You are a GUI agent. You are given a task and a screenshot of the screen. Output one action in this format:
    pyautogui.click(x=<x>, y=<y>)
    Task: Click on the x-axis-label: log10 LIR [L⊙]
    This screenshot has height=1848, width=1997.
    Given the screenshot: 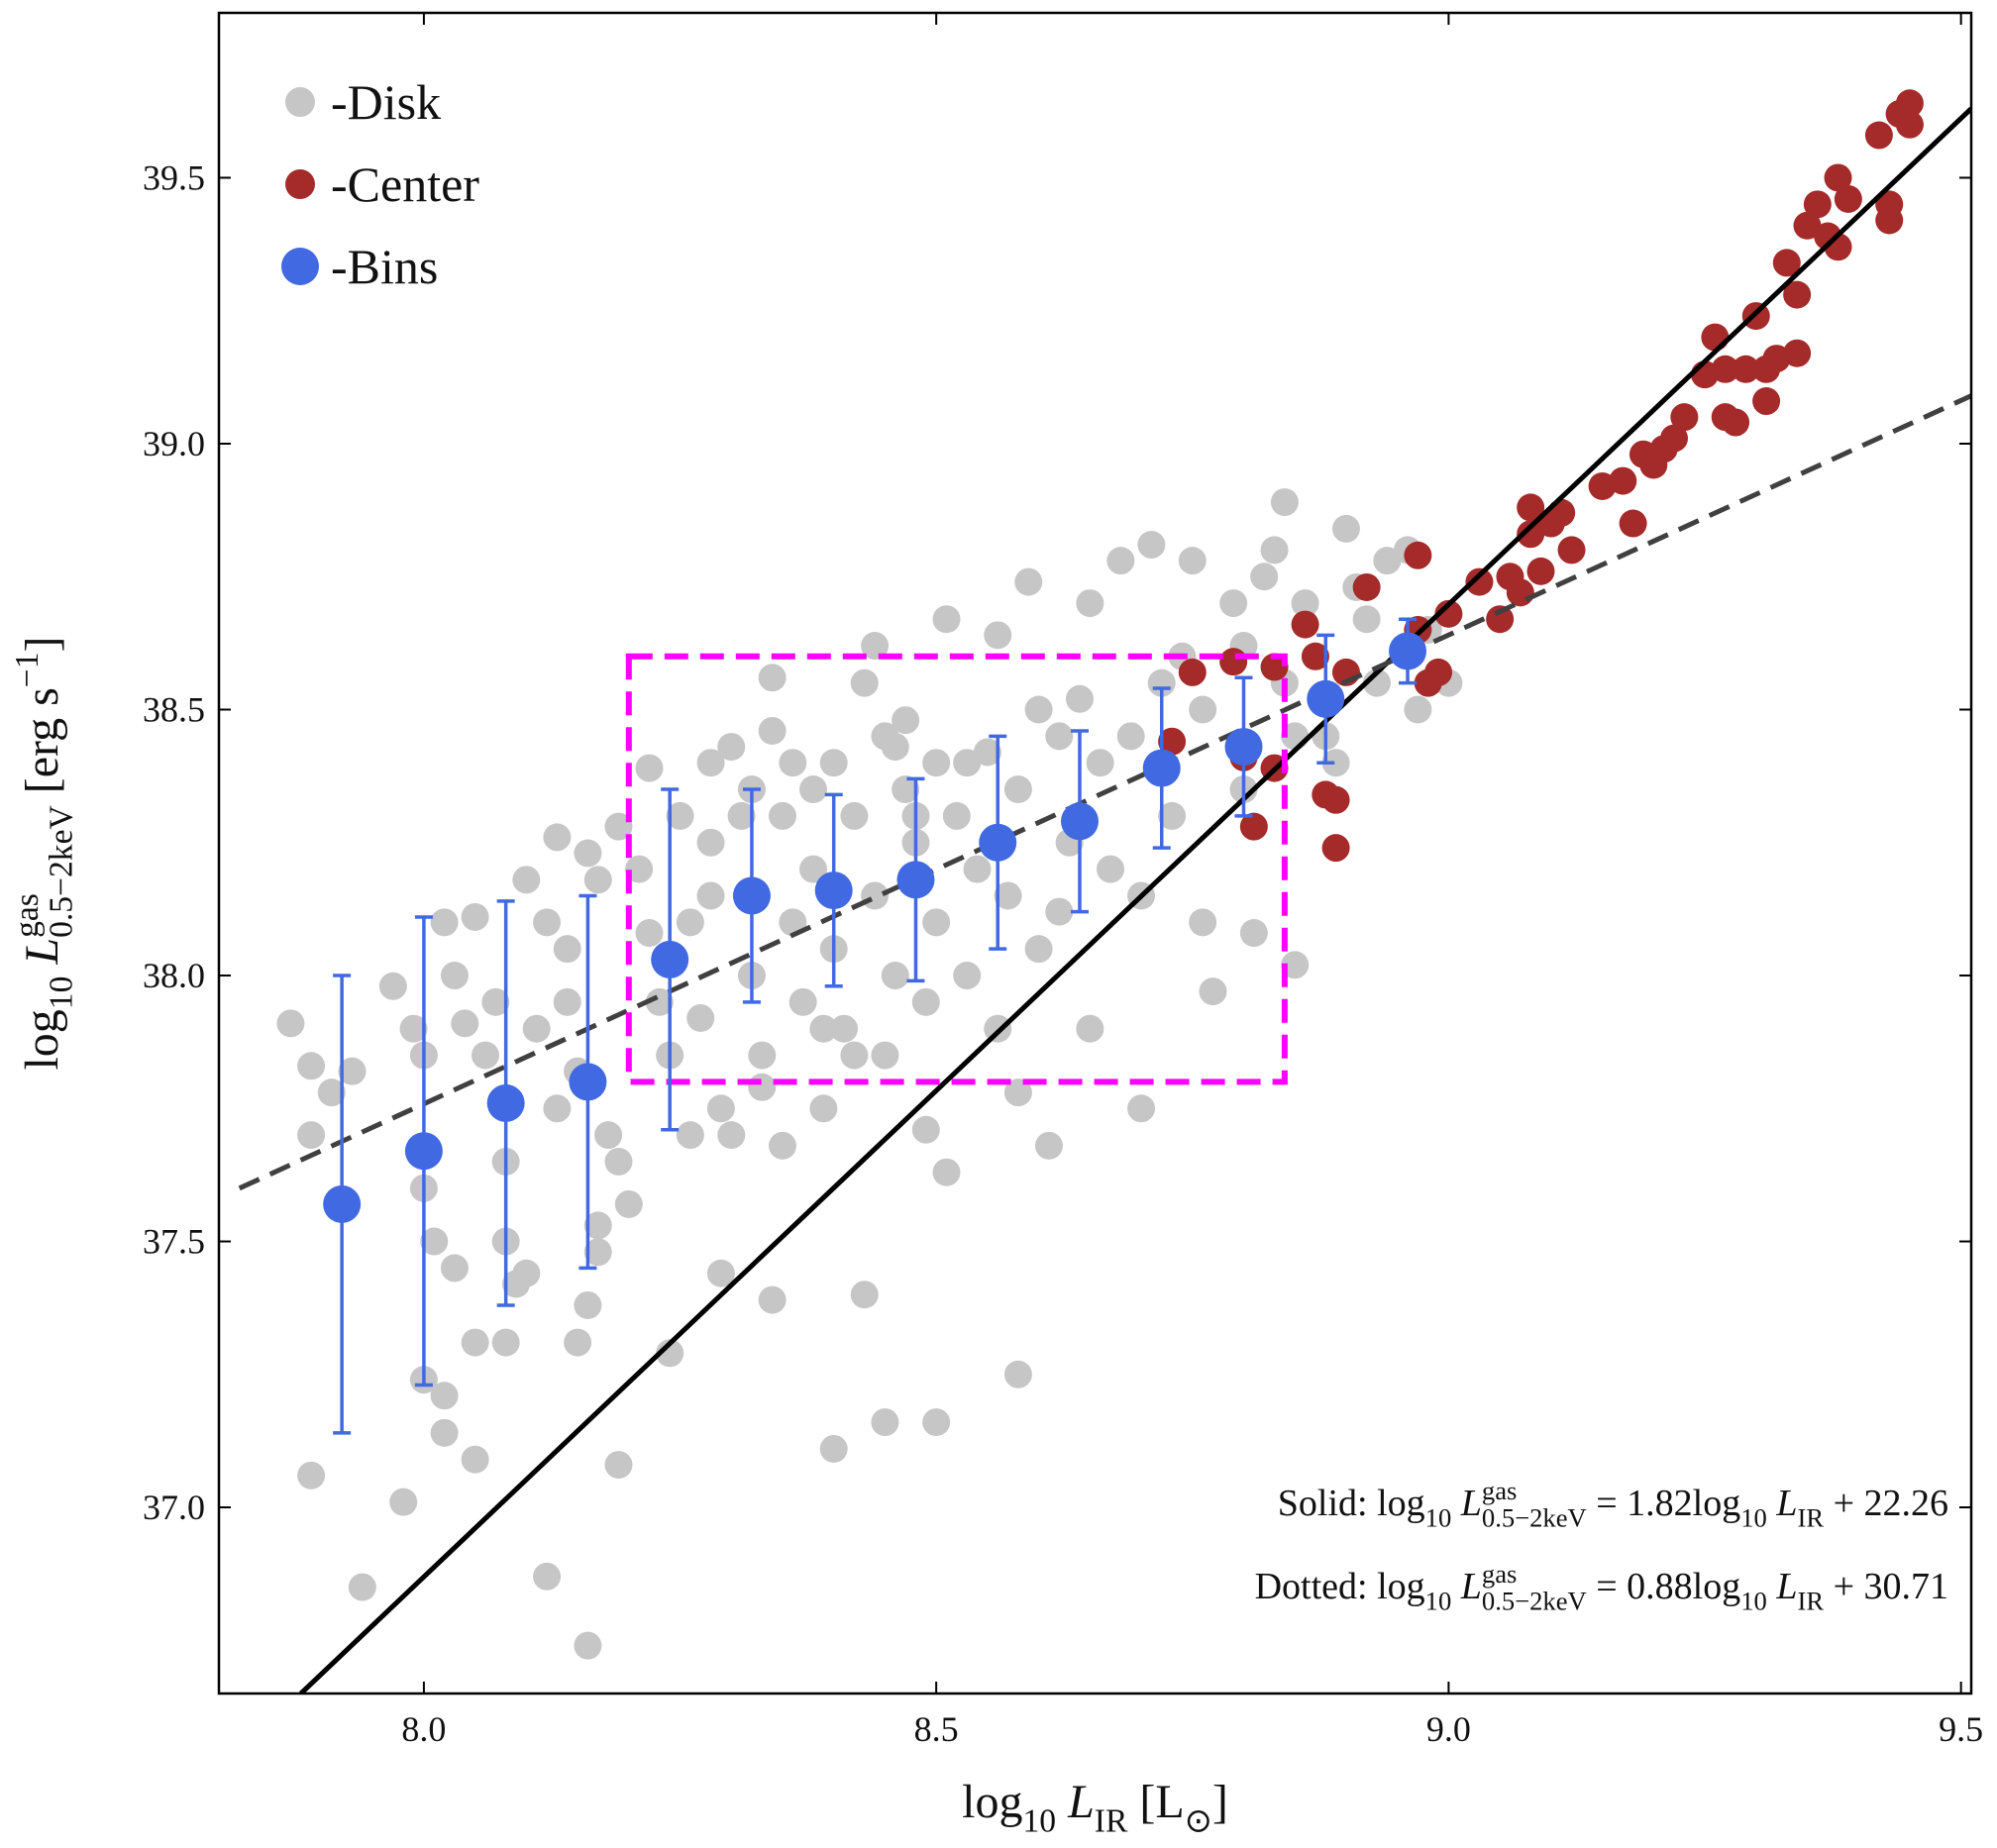 What is the action you would take?
    pyautogui.click(x=1095, y=1808)
    